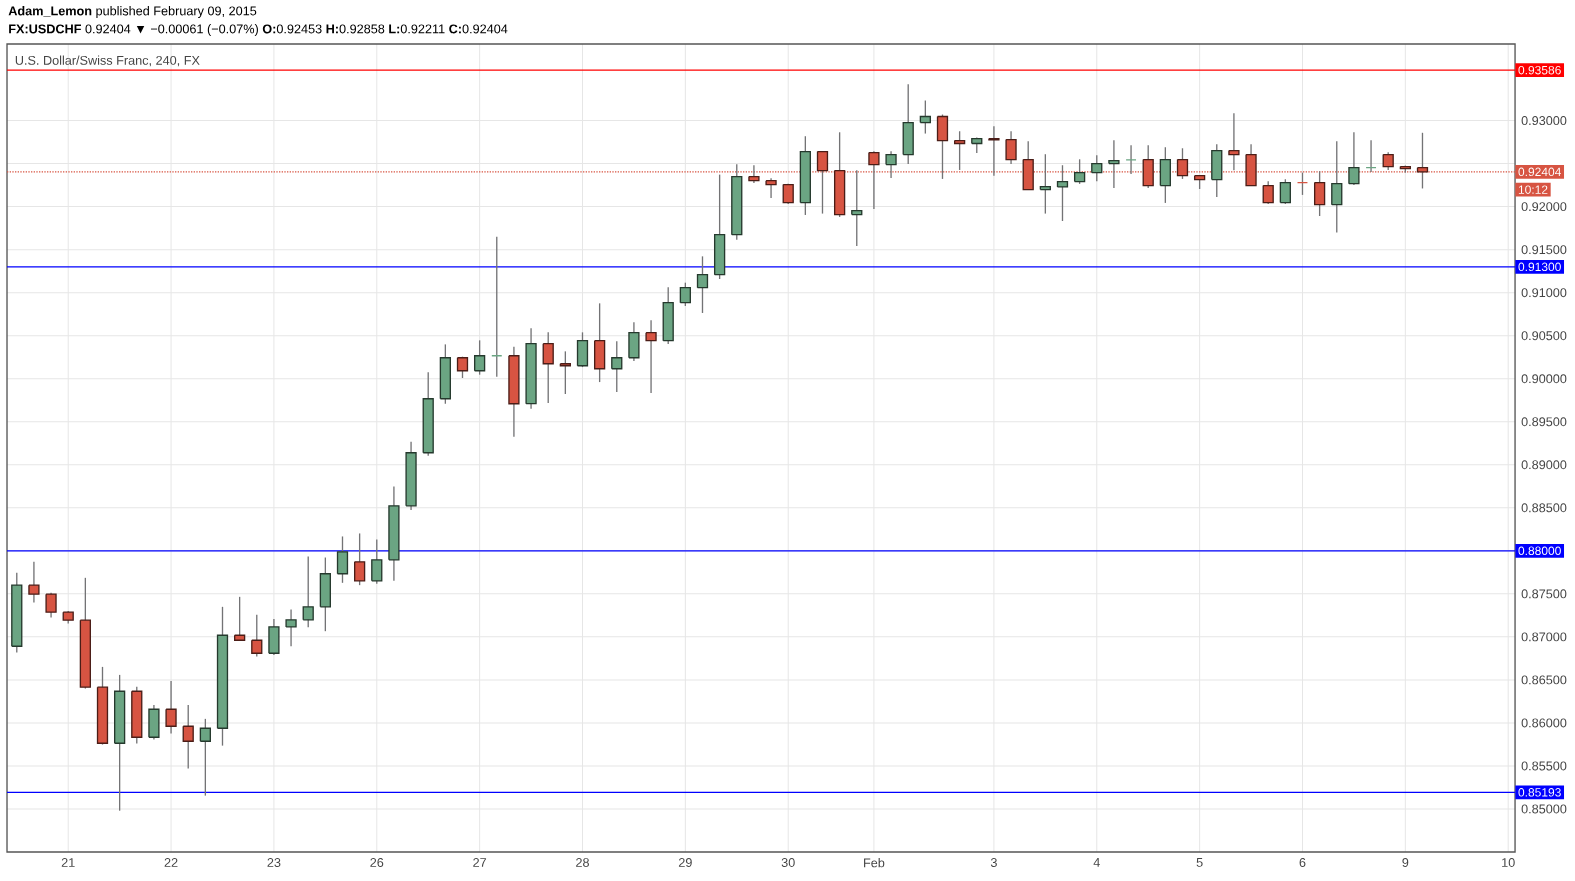 This screenshot has height=881, width=1575. I want to click on x-tick-label: 27, so click(480, 862).